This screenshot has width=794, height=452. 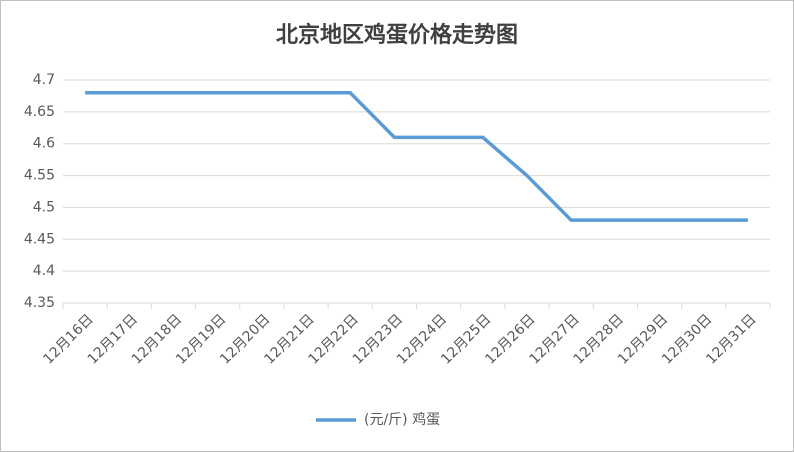 I want to click on legend-label: (元/斤) 鸡蛋, so click(x=402, y=419).